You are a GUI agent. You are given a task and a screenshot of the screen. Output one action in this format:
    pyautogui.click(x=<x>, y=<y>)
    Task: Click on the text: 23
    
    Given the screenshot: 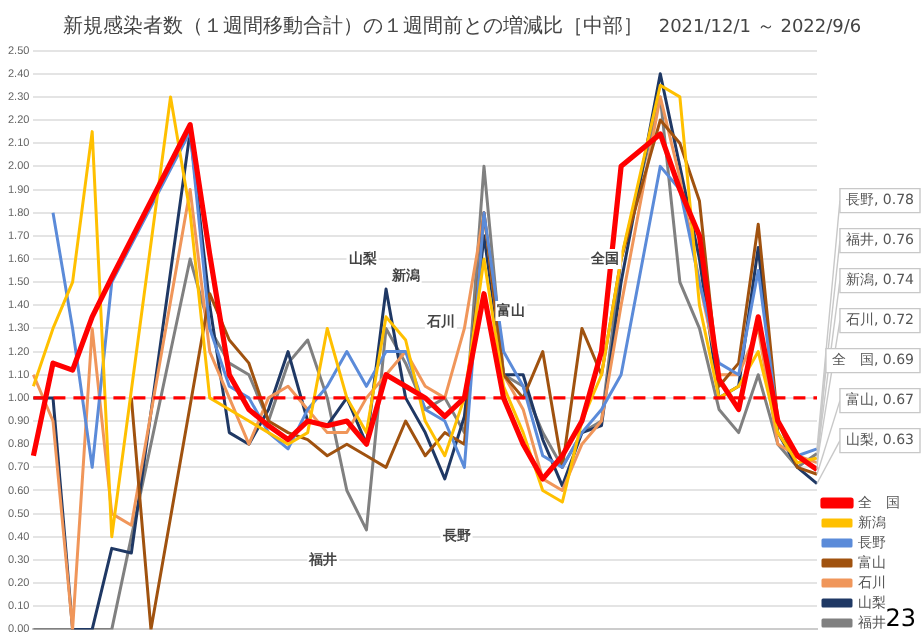 What is the action you would take?
    pyautogui.click(x=900, y=618)
    